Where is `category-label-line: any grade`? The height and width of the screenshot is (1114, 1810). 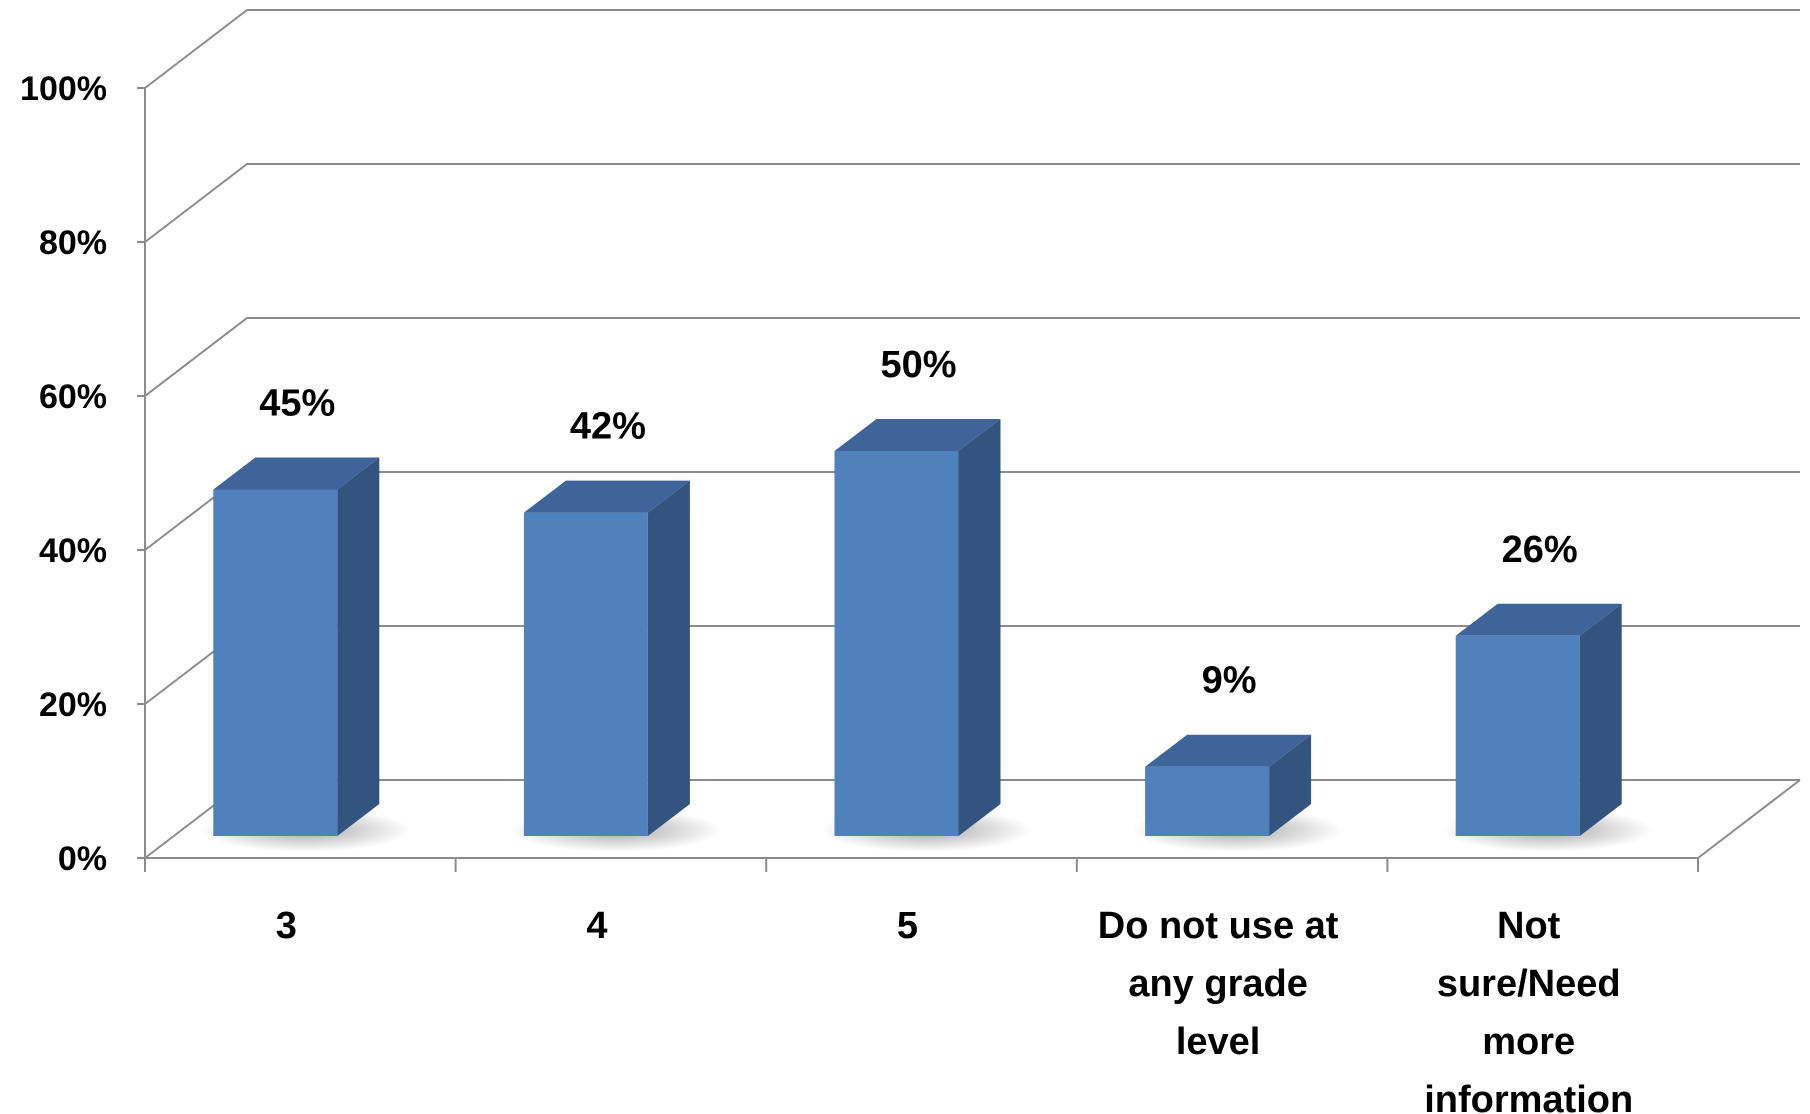
category-label-line: any grade is located at coordinates (1218, 984).